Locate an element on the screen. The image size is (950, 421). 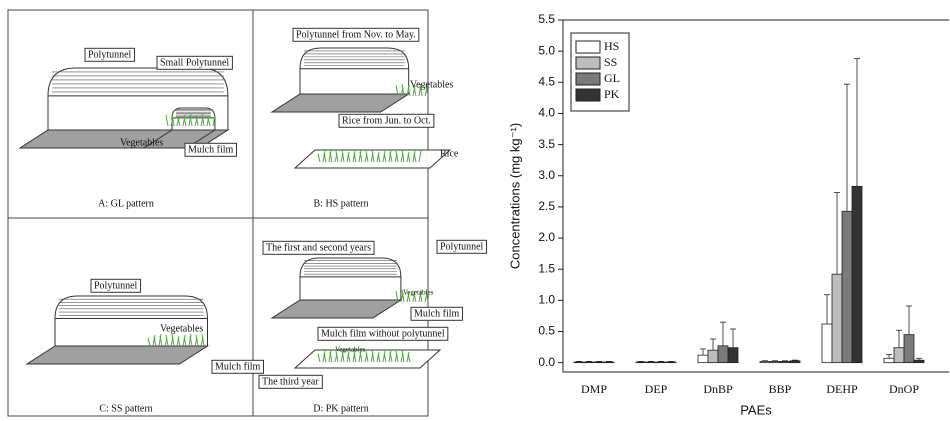
y-tick-label: 1.0 is located at coordinates (546, 300).